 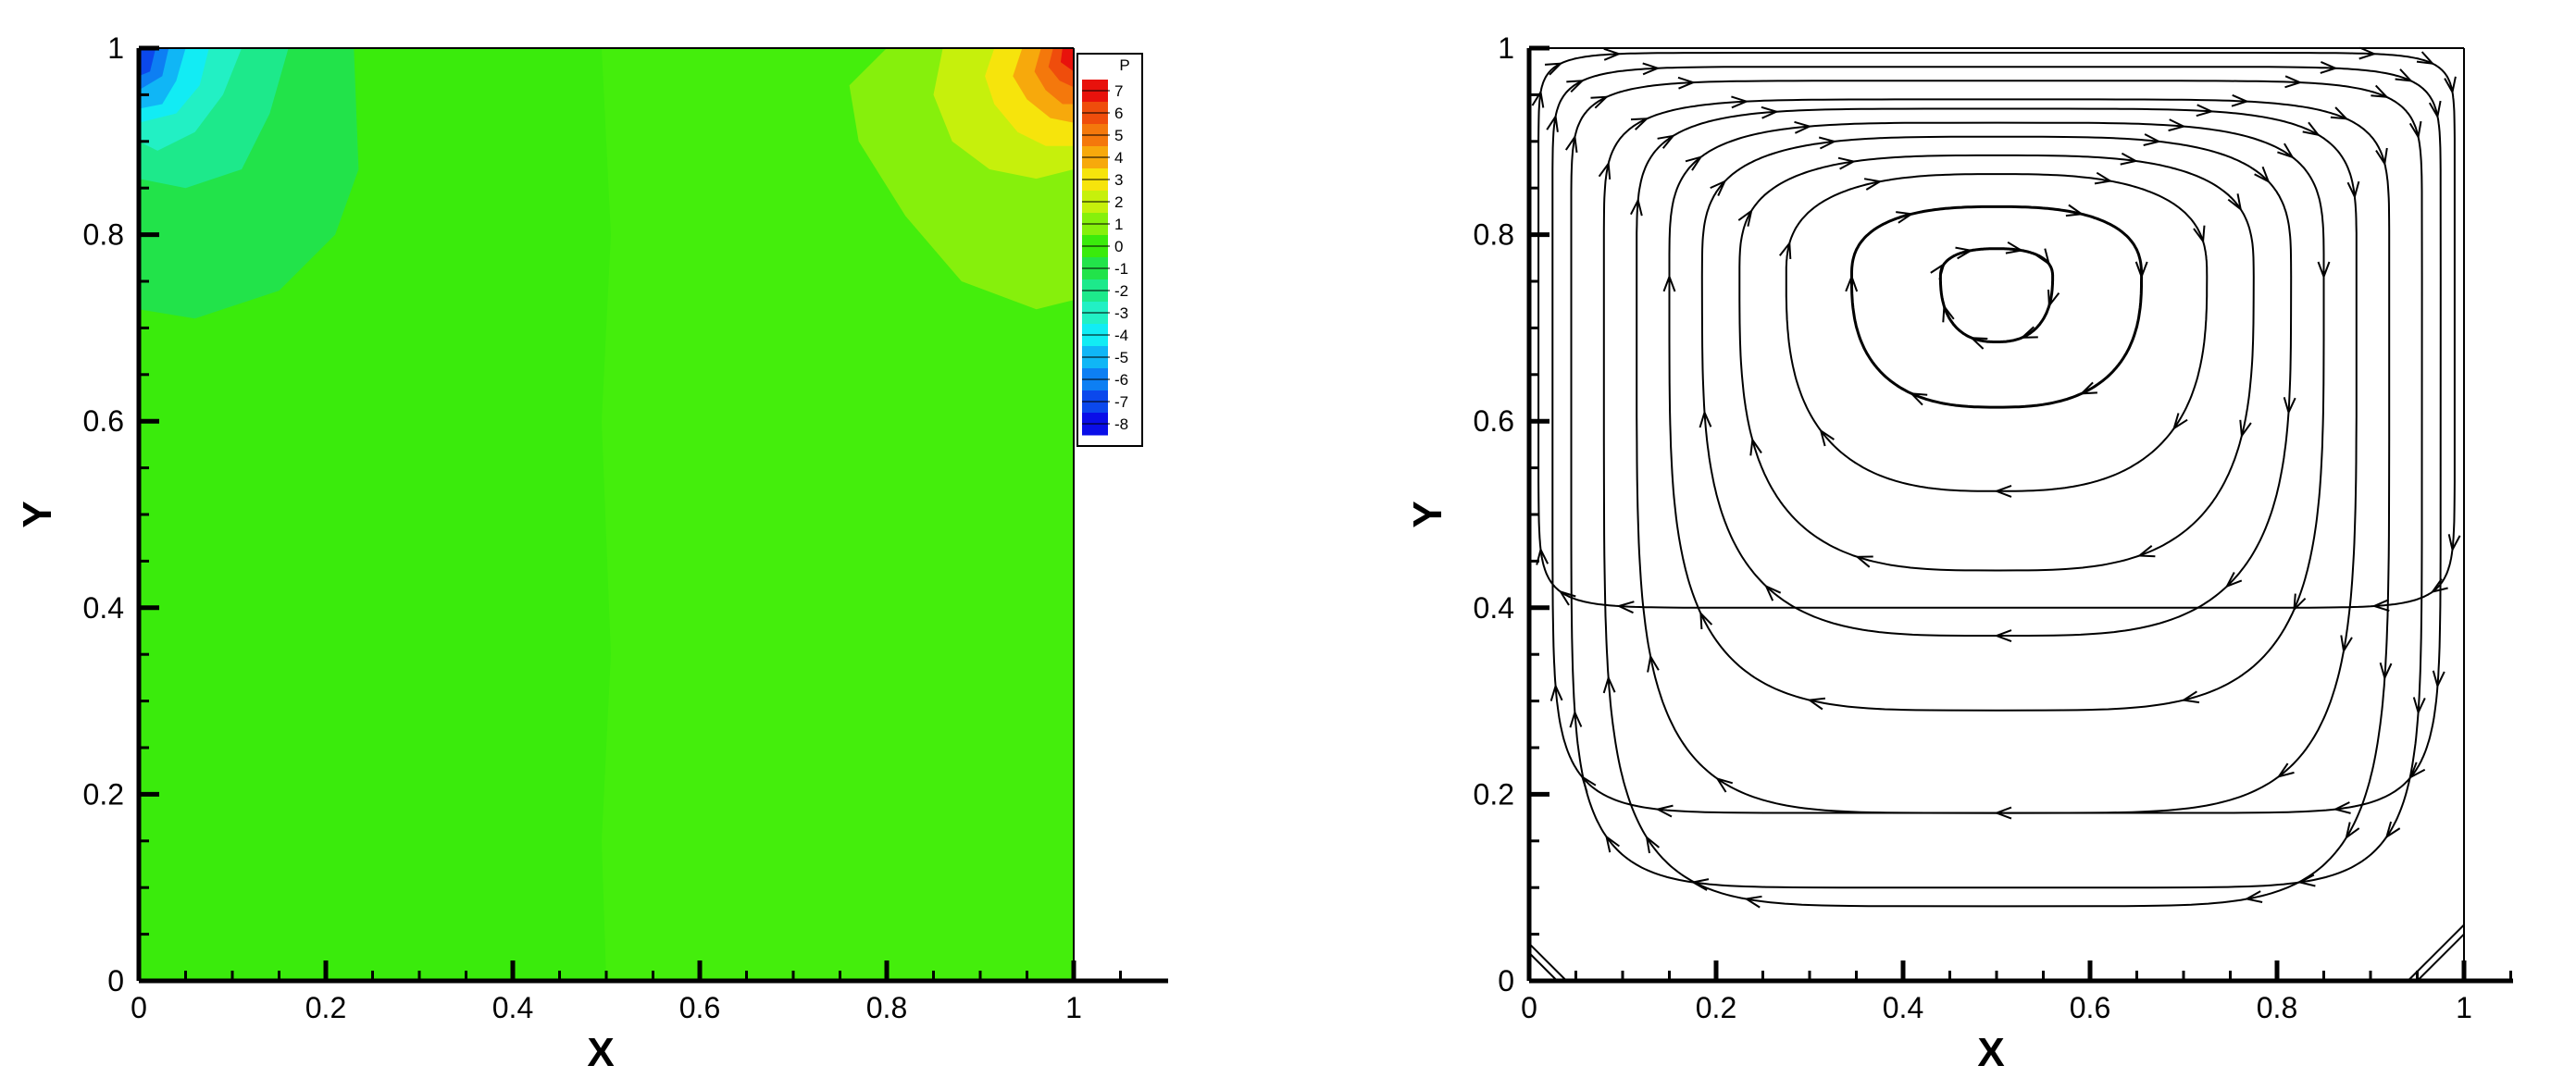 What do you see at coordinates (1548, 962) in the screenshot?
I see `corner-eddy-left` at bounding box center [1548, 962].